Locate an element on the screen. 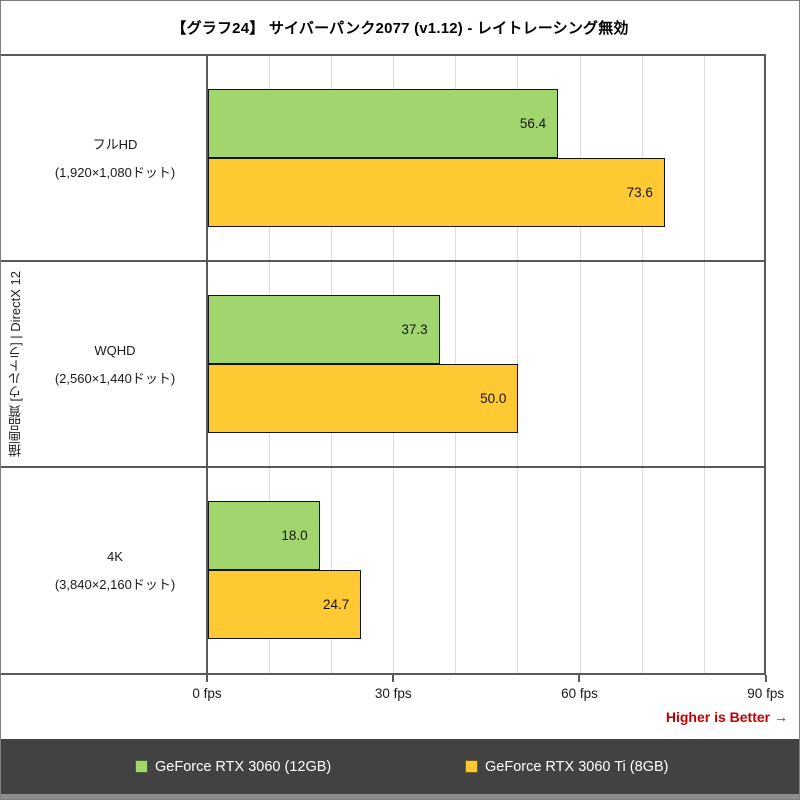  x-axis-line is located at coordinates (383, 674).